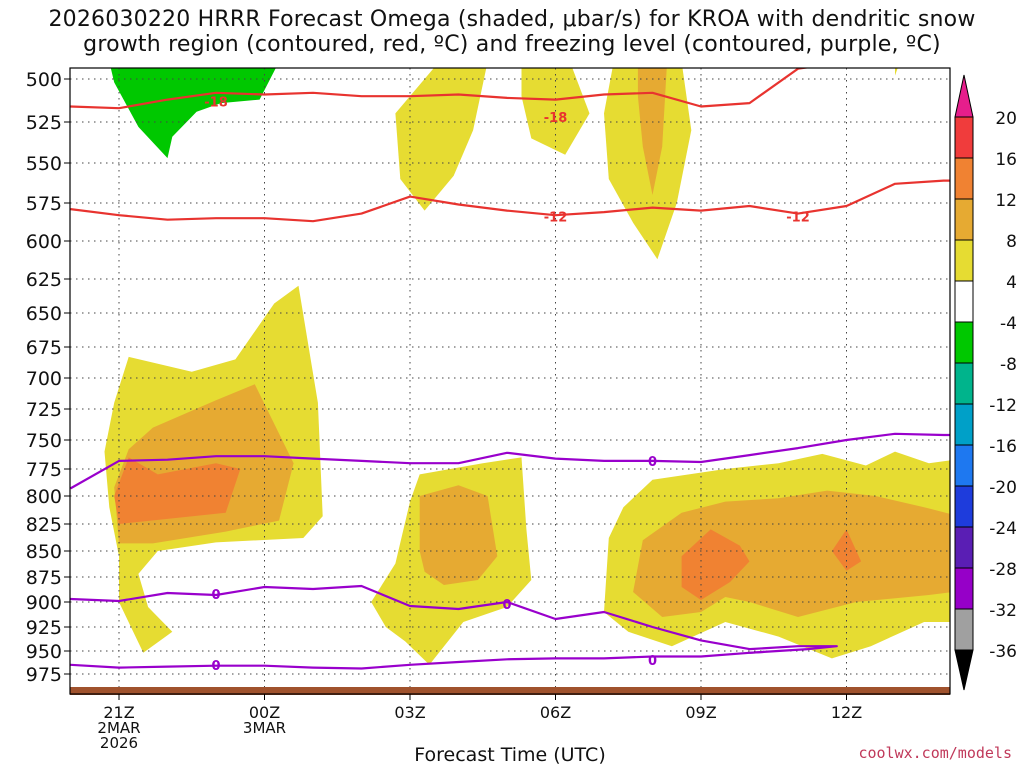 This screenshot has width=1024, height=768. I want to click on colorbar: 20 16 12 8 4 -4 -8 -12 -16 -20 -24 -28 -32 -36, so click(985, 382).